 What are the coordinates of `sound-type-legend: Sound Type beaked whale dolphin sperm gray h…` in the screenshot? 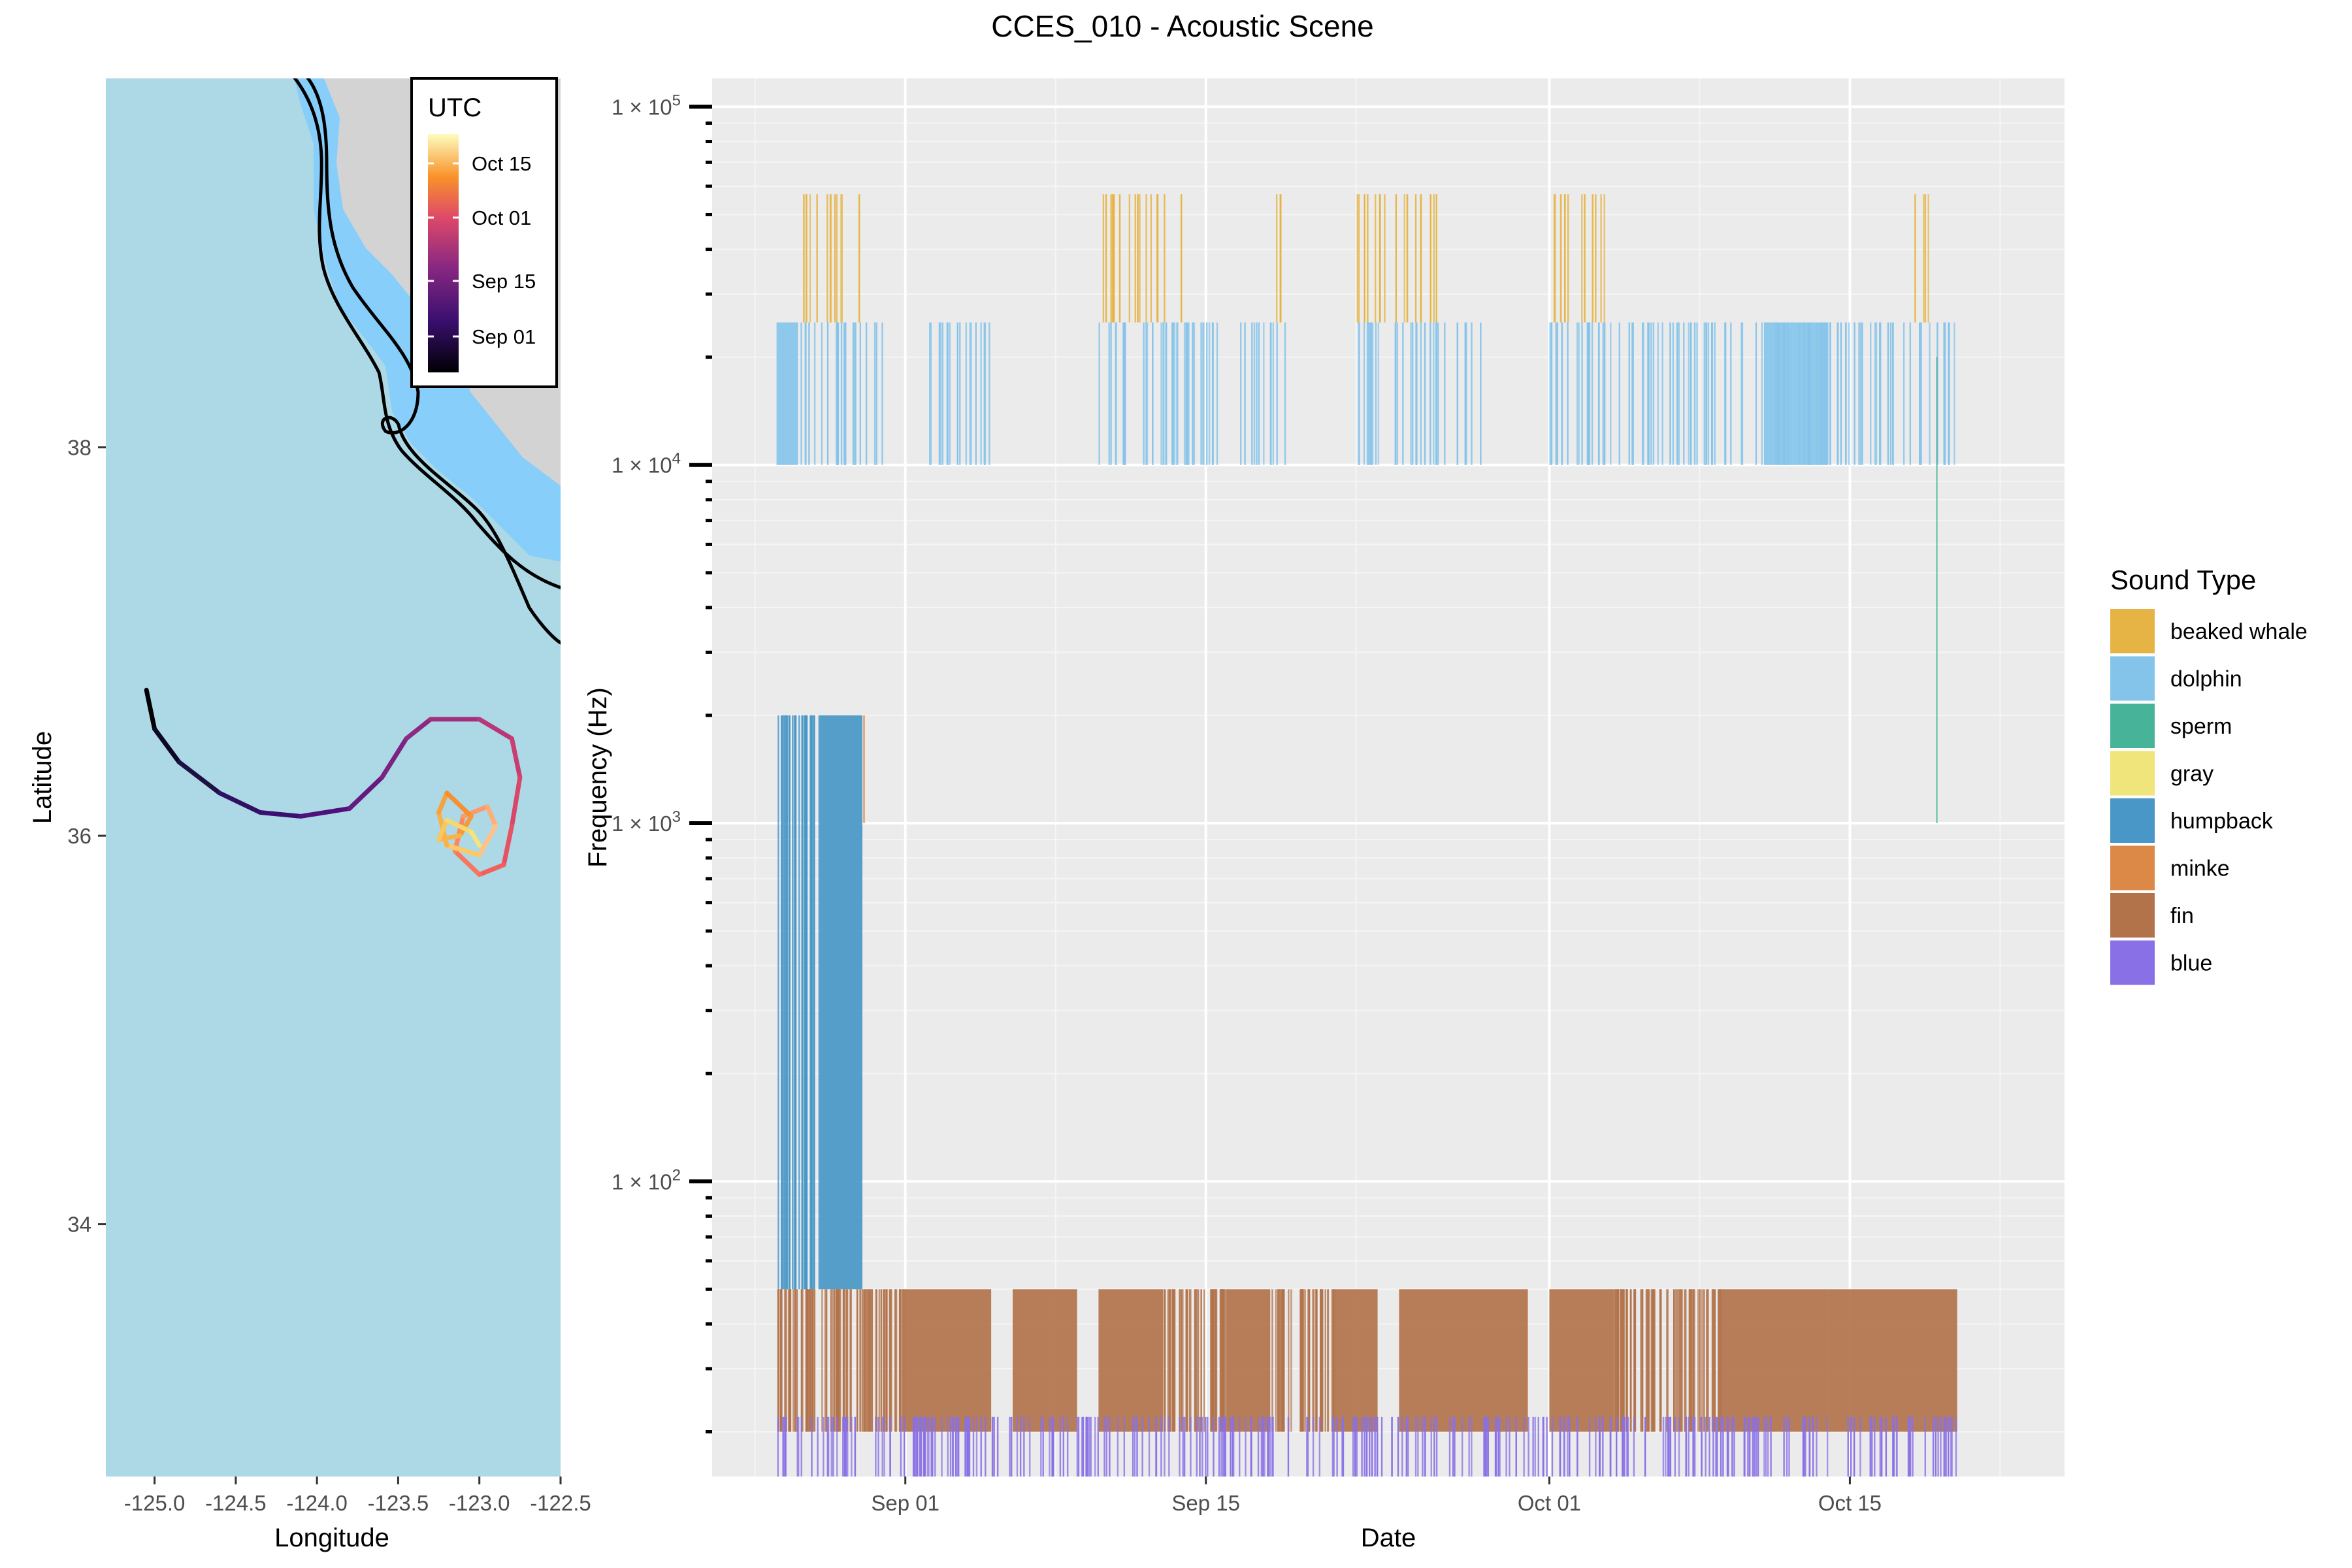 It's located at (2209, 774).